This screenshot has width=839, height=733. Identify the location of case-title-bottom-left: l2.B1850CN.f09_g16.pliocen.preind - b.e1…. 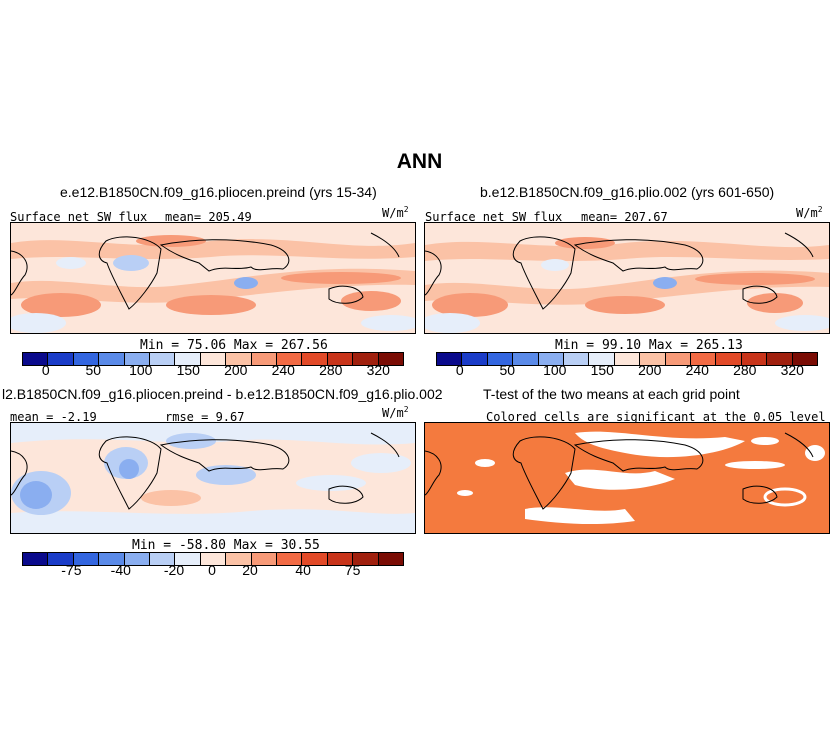
(222, 394).